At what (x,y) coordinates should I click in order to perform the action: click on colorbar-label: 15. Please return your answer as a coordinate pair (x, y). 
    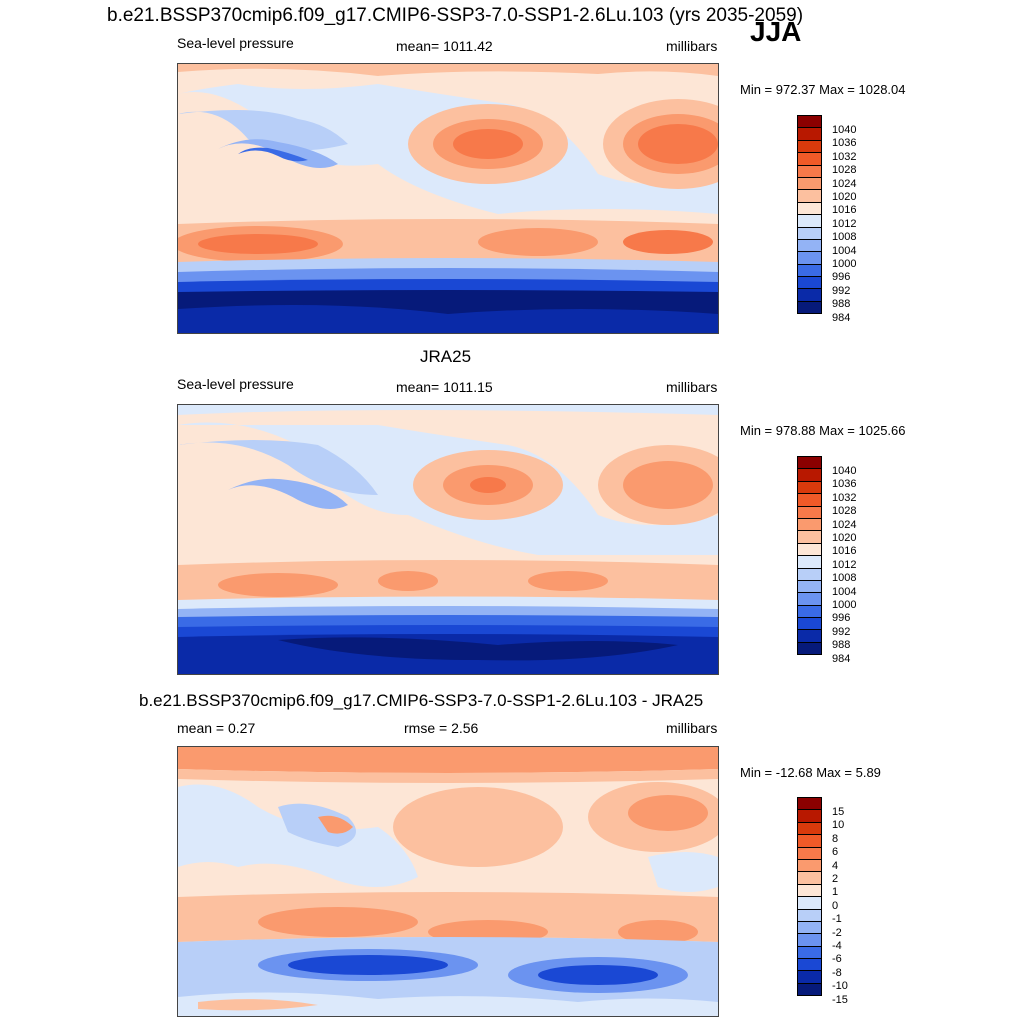
    Looking at the image, I should click on (838, 812).